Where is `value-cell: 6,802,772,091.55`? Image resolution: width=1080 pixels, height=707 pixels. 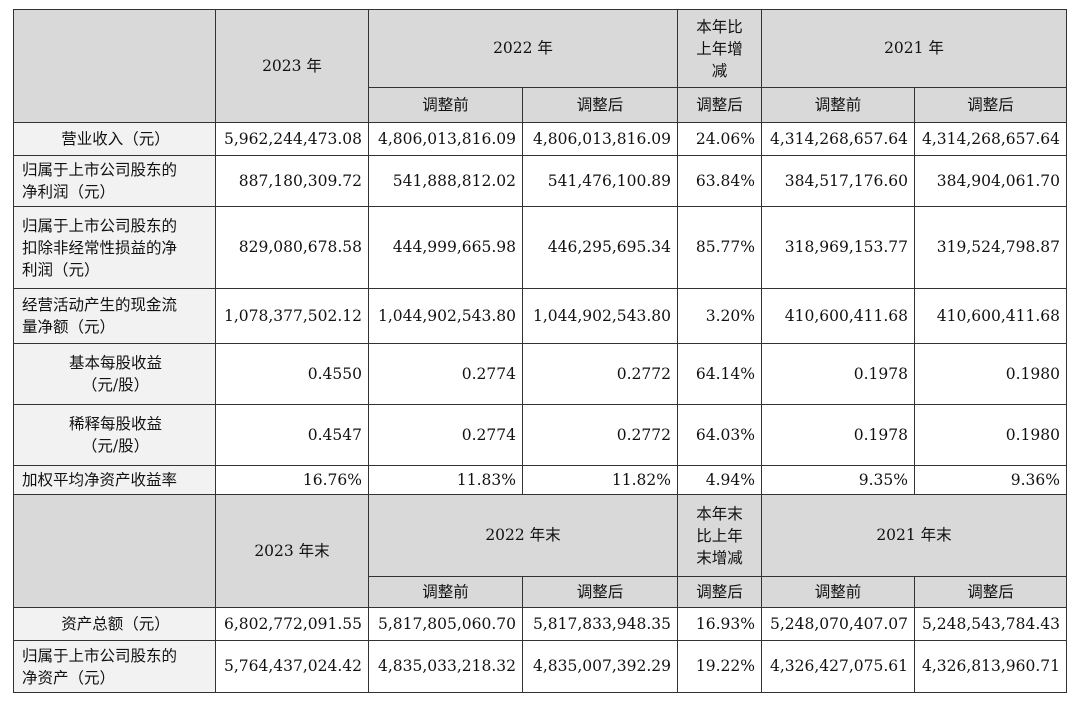 value-cell: 6,802,772,091.55 is located at coordinates (292, 624).